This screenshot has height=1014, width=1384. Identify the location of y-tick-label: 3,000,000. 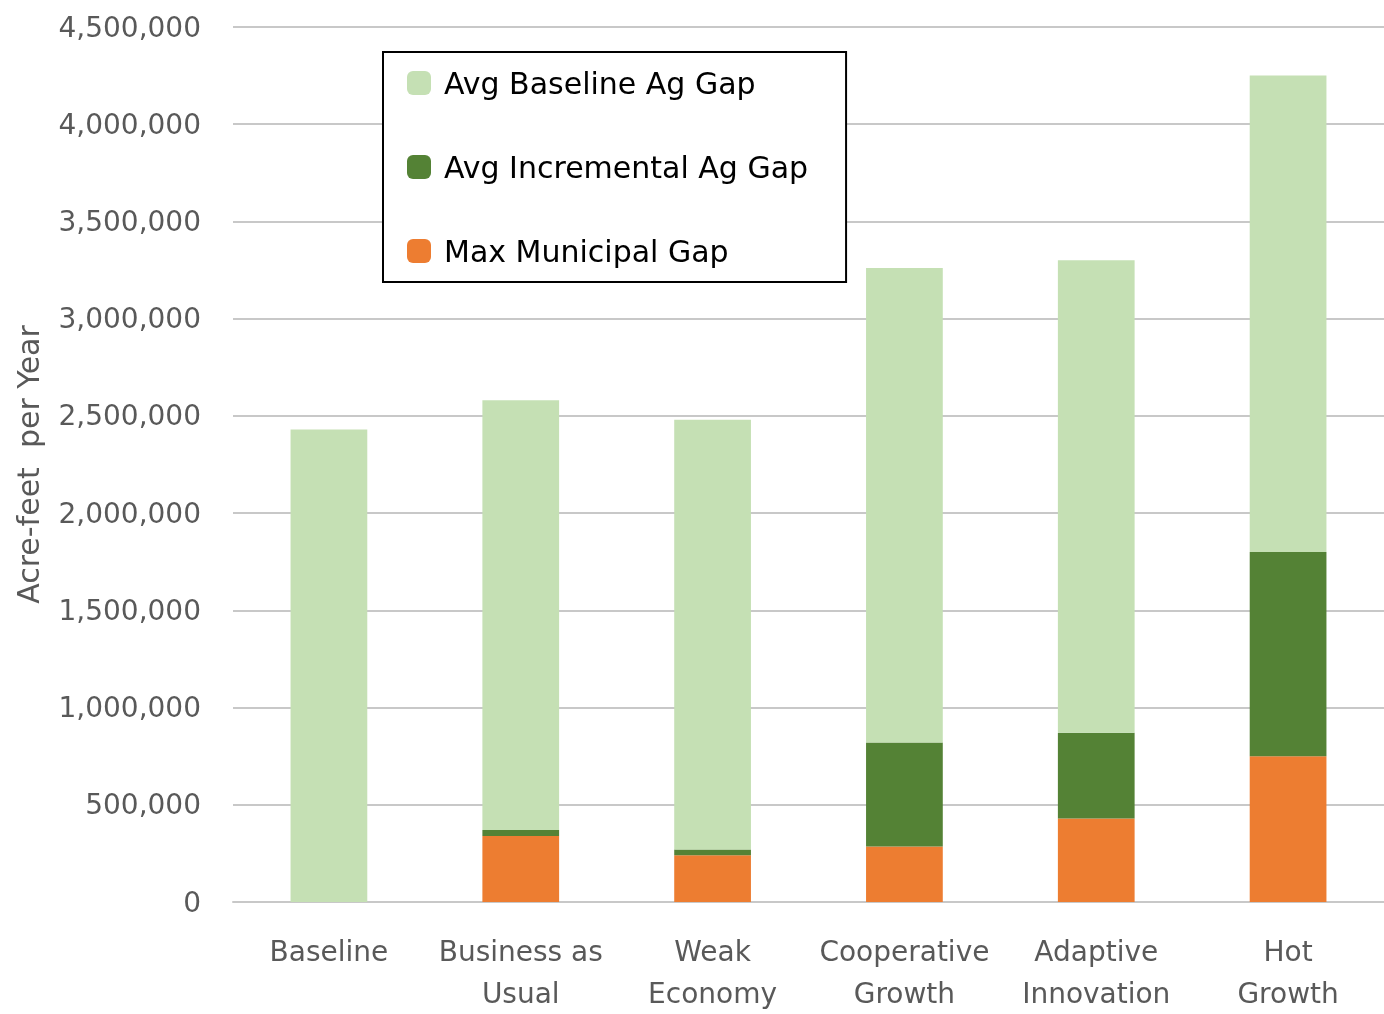
(129, 319).